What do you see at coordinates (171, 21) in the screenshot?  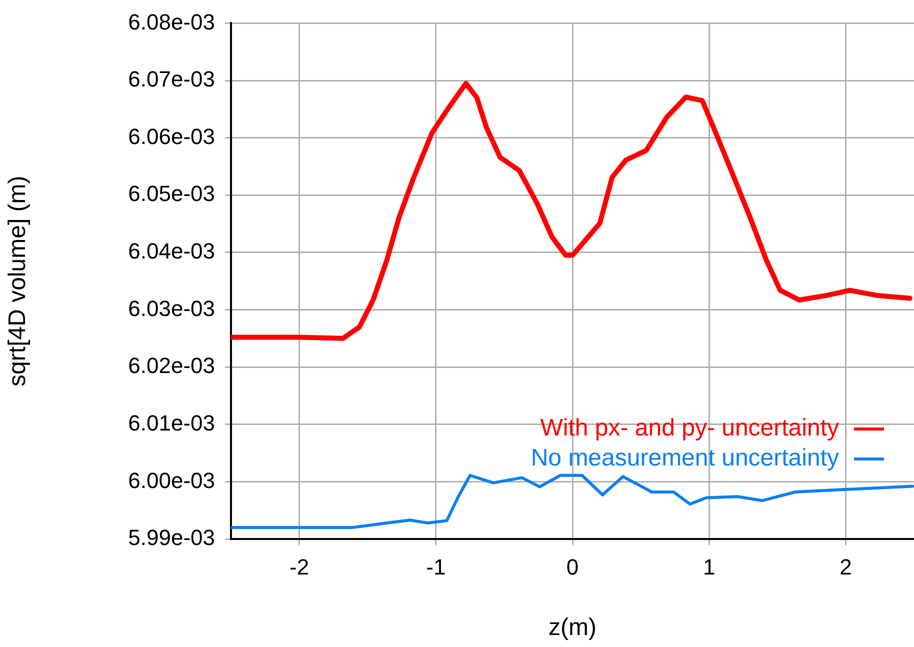 I see `y-tick-label: 6.08e-03` at bounding box center [171, 21].